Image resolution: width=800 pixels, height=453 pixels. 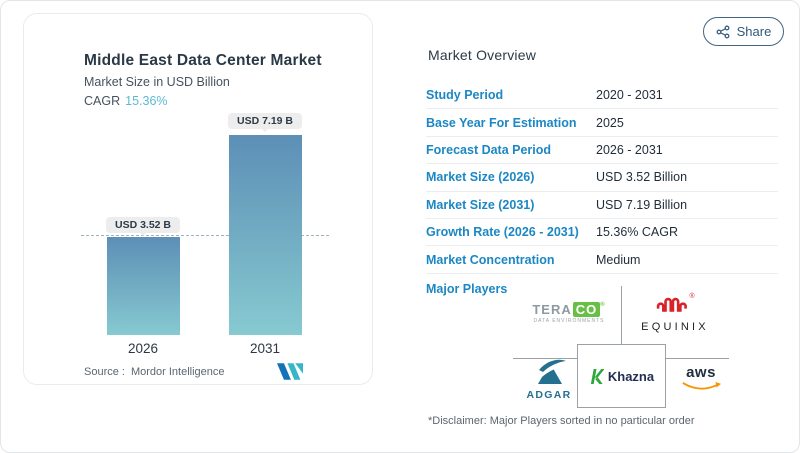 I want to click on table-row: Forecast Data Period 2026 - 2031, so click(x=602, y=151).